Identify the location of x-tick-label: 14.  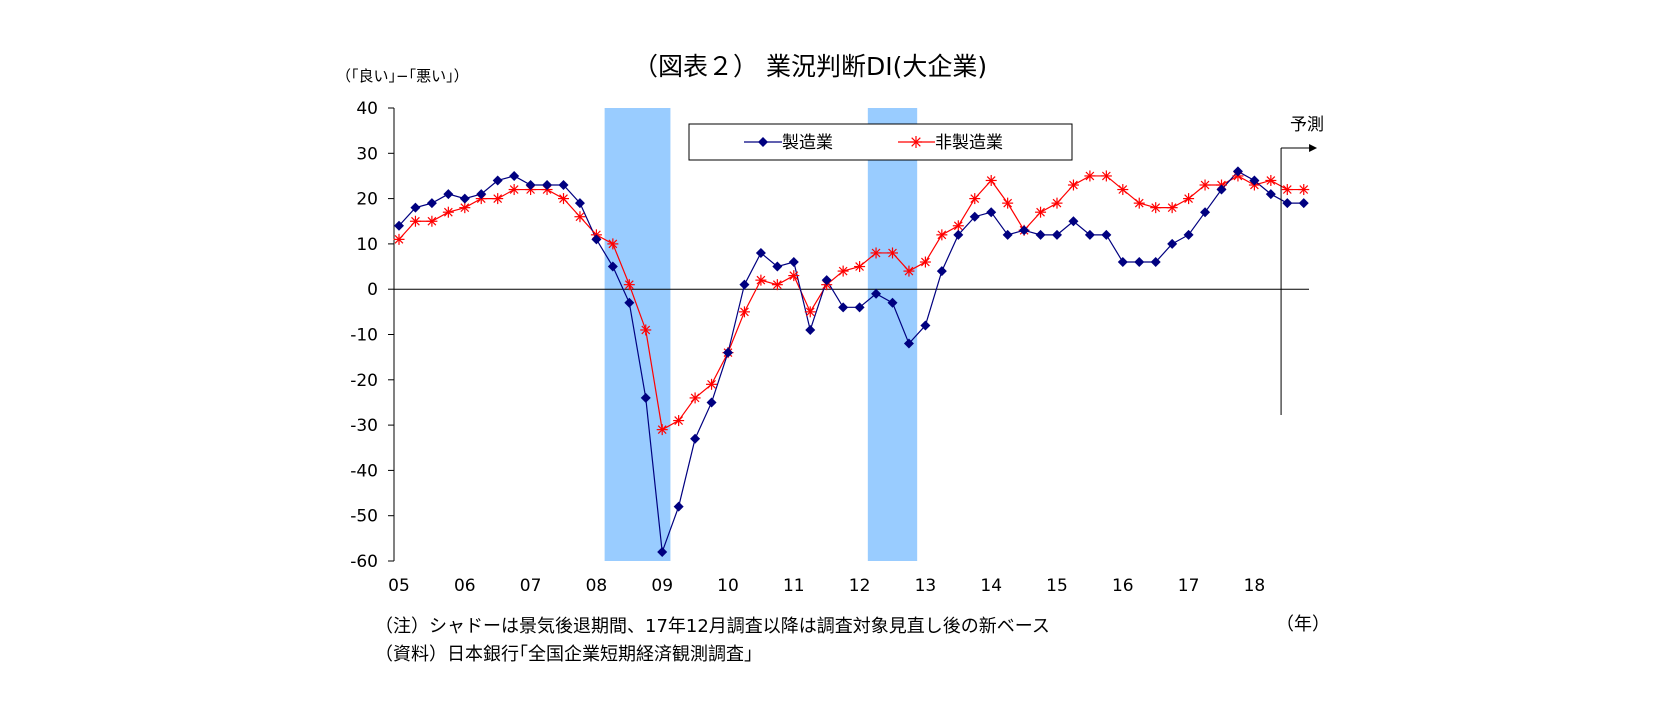
(991, 586).